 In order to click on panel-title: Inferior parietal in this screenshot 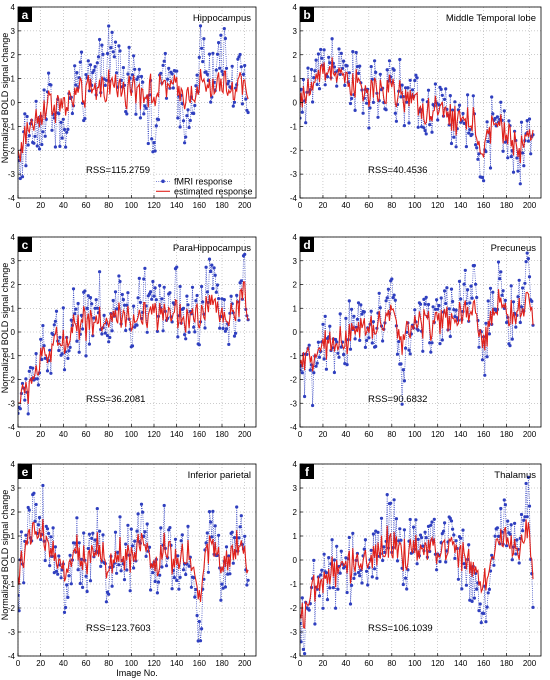, I will do `click(219, 475)`.